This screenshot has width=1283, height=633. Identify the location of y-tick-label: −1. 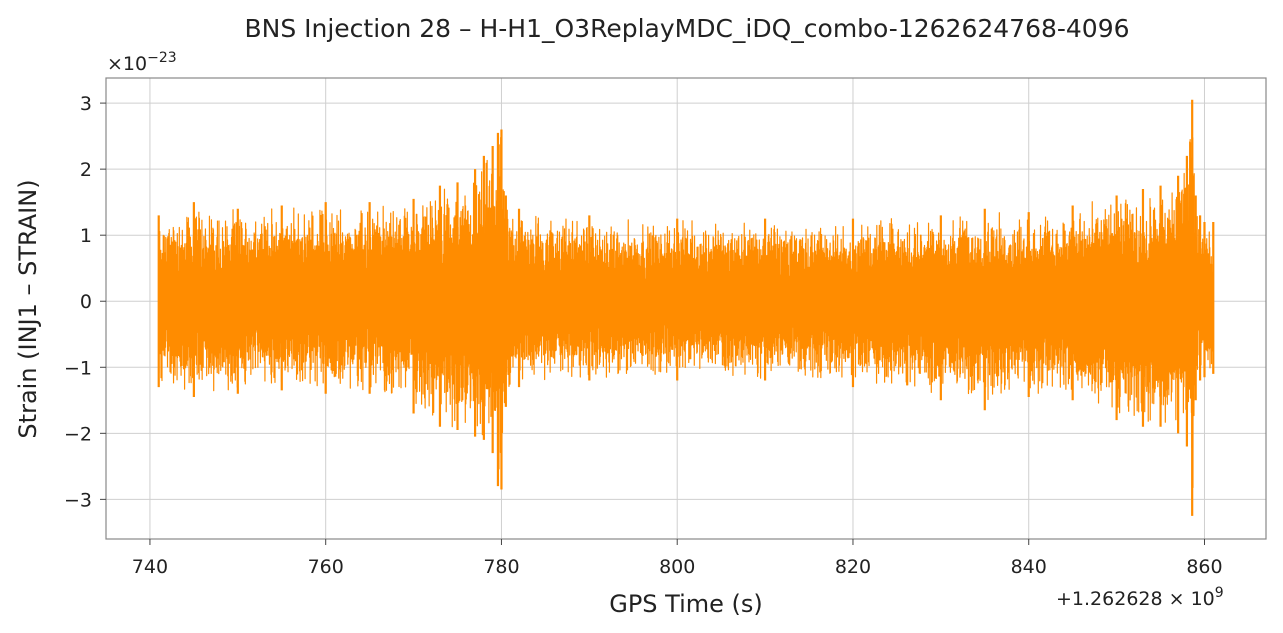
(78, 368).